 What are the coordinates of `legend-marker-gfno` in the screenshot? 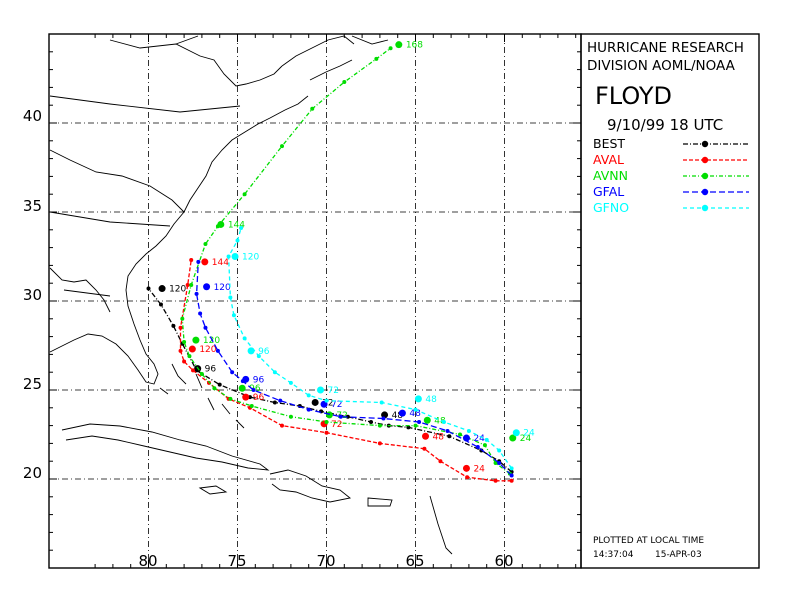 It's located at (705, 208).